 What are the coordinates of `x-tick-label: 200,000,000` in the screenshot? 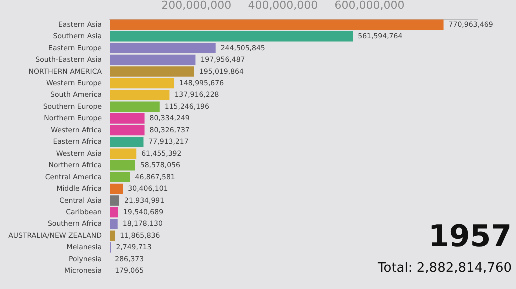 It's located at (197, 6).